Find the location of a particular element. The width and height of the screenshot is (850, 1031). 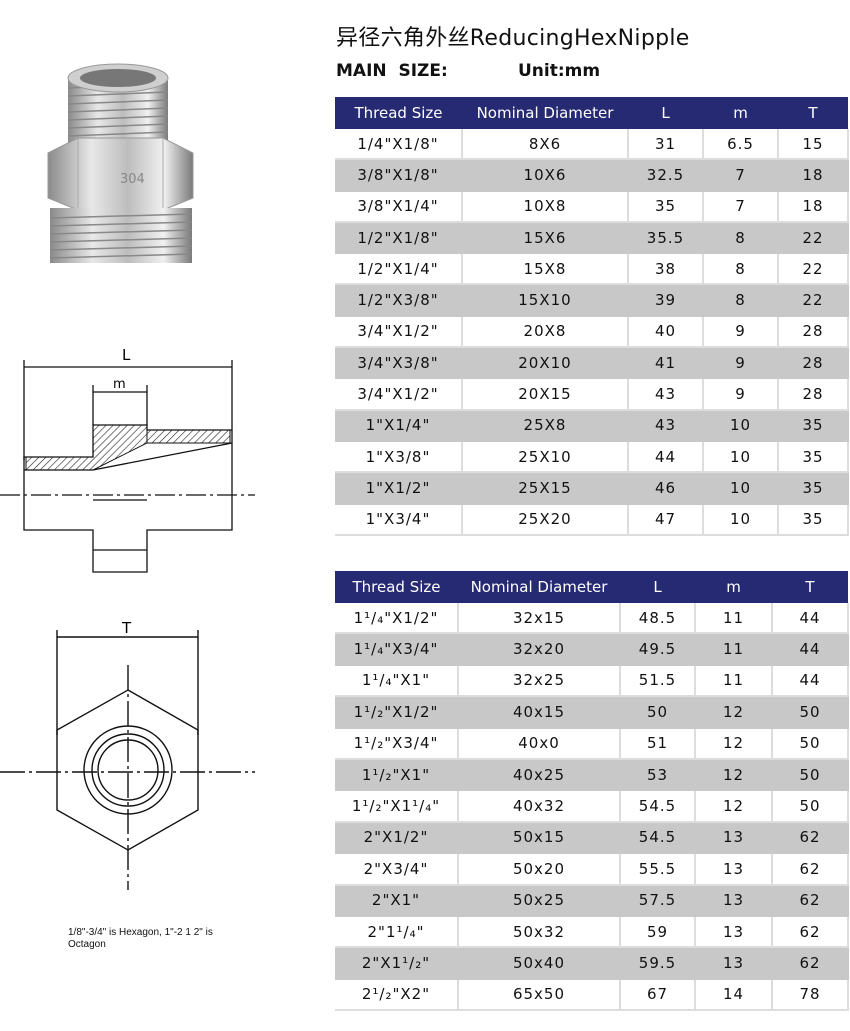

cell-L: 41 is located at coordinates (666, 363).